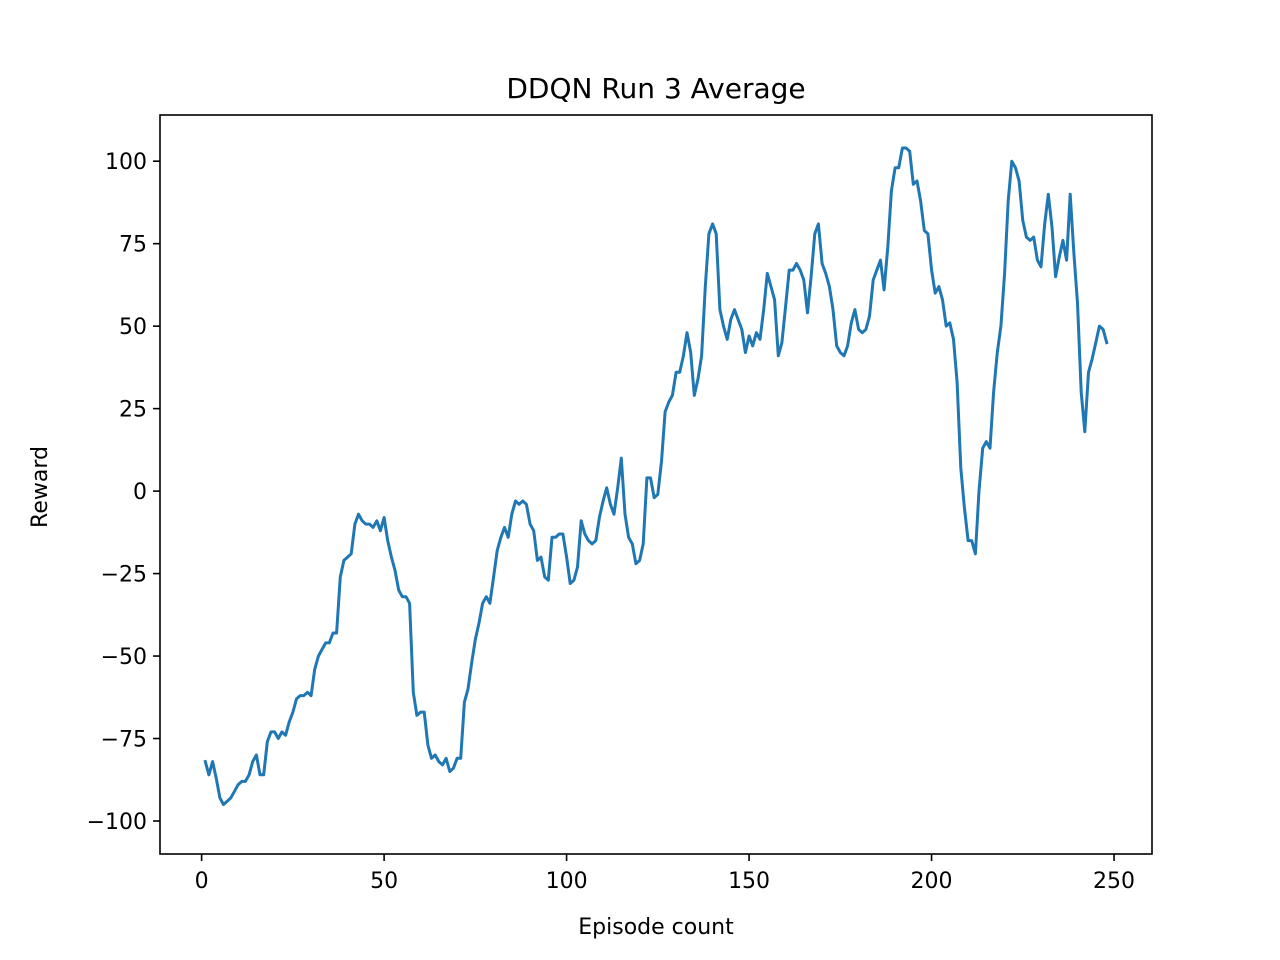 This screenshot has width=1280, height=960. What do you see at coordinates (133, 410) in the screenshot?
I see `y-tick-label: 25` at bounding box center [133, 410].